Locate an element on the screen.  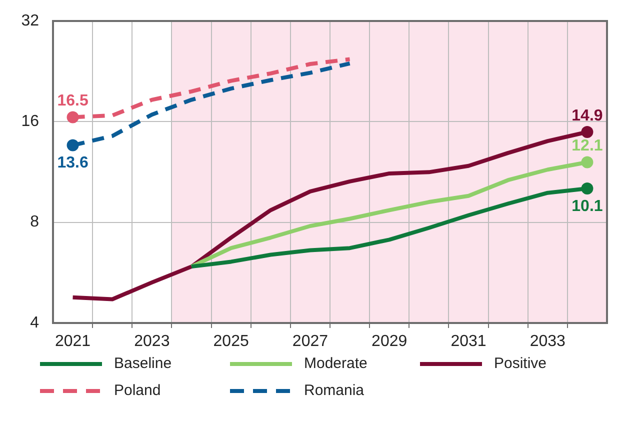
data-label: 16.5 is located at coordinates (72, 101).